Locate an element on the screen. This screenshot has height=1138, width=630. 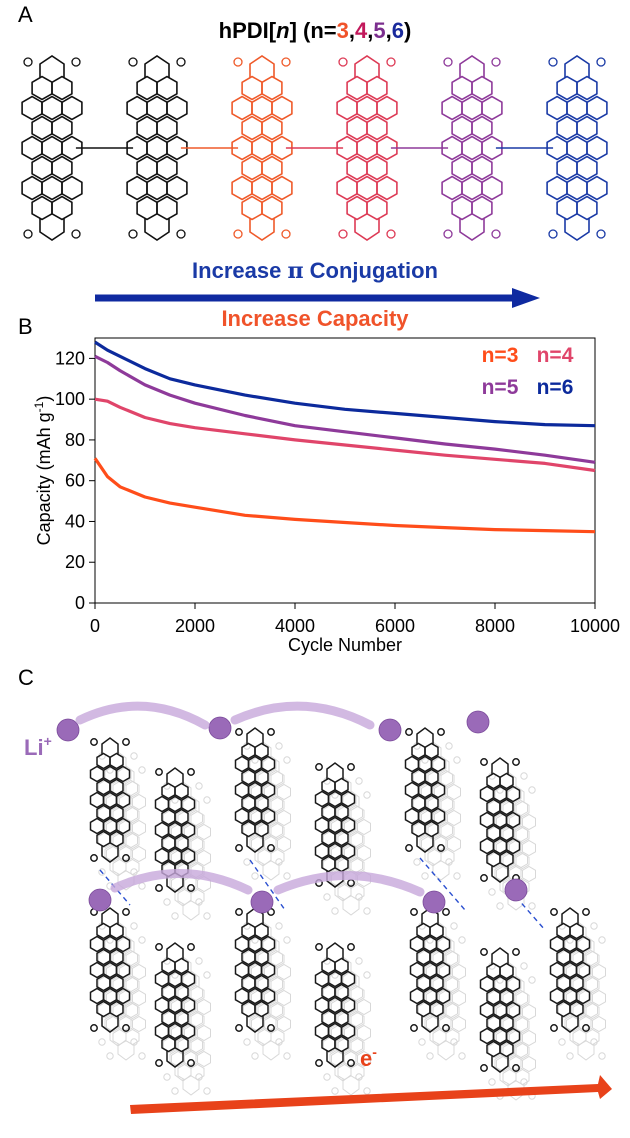
arrow-head is located at coordinates (526, 298).